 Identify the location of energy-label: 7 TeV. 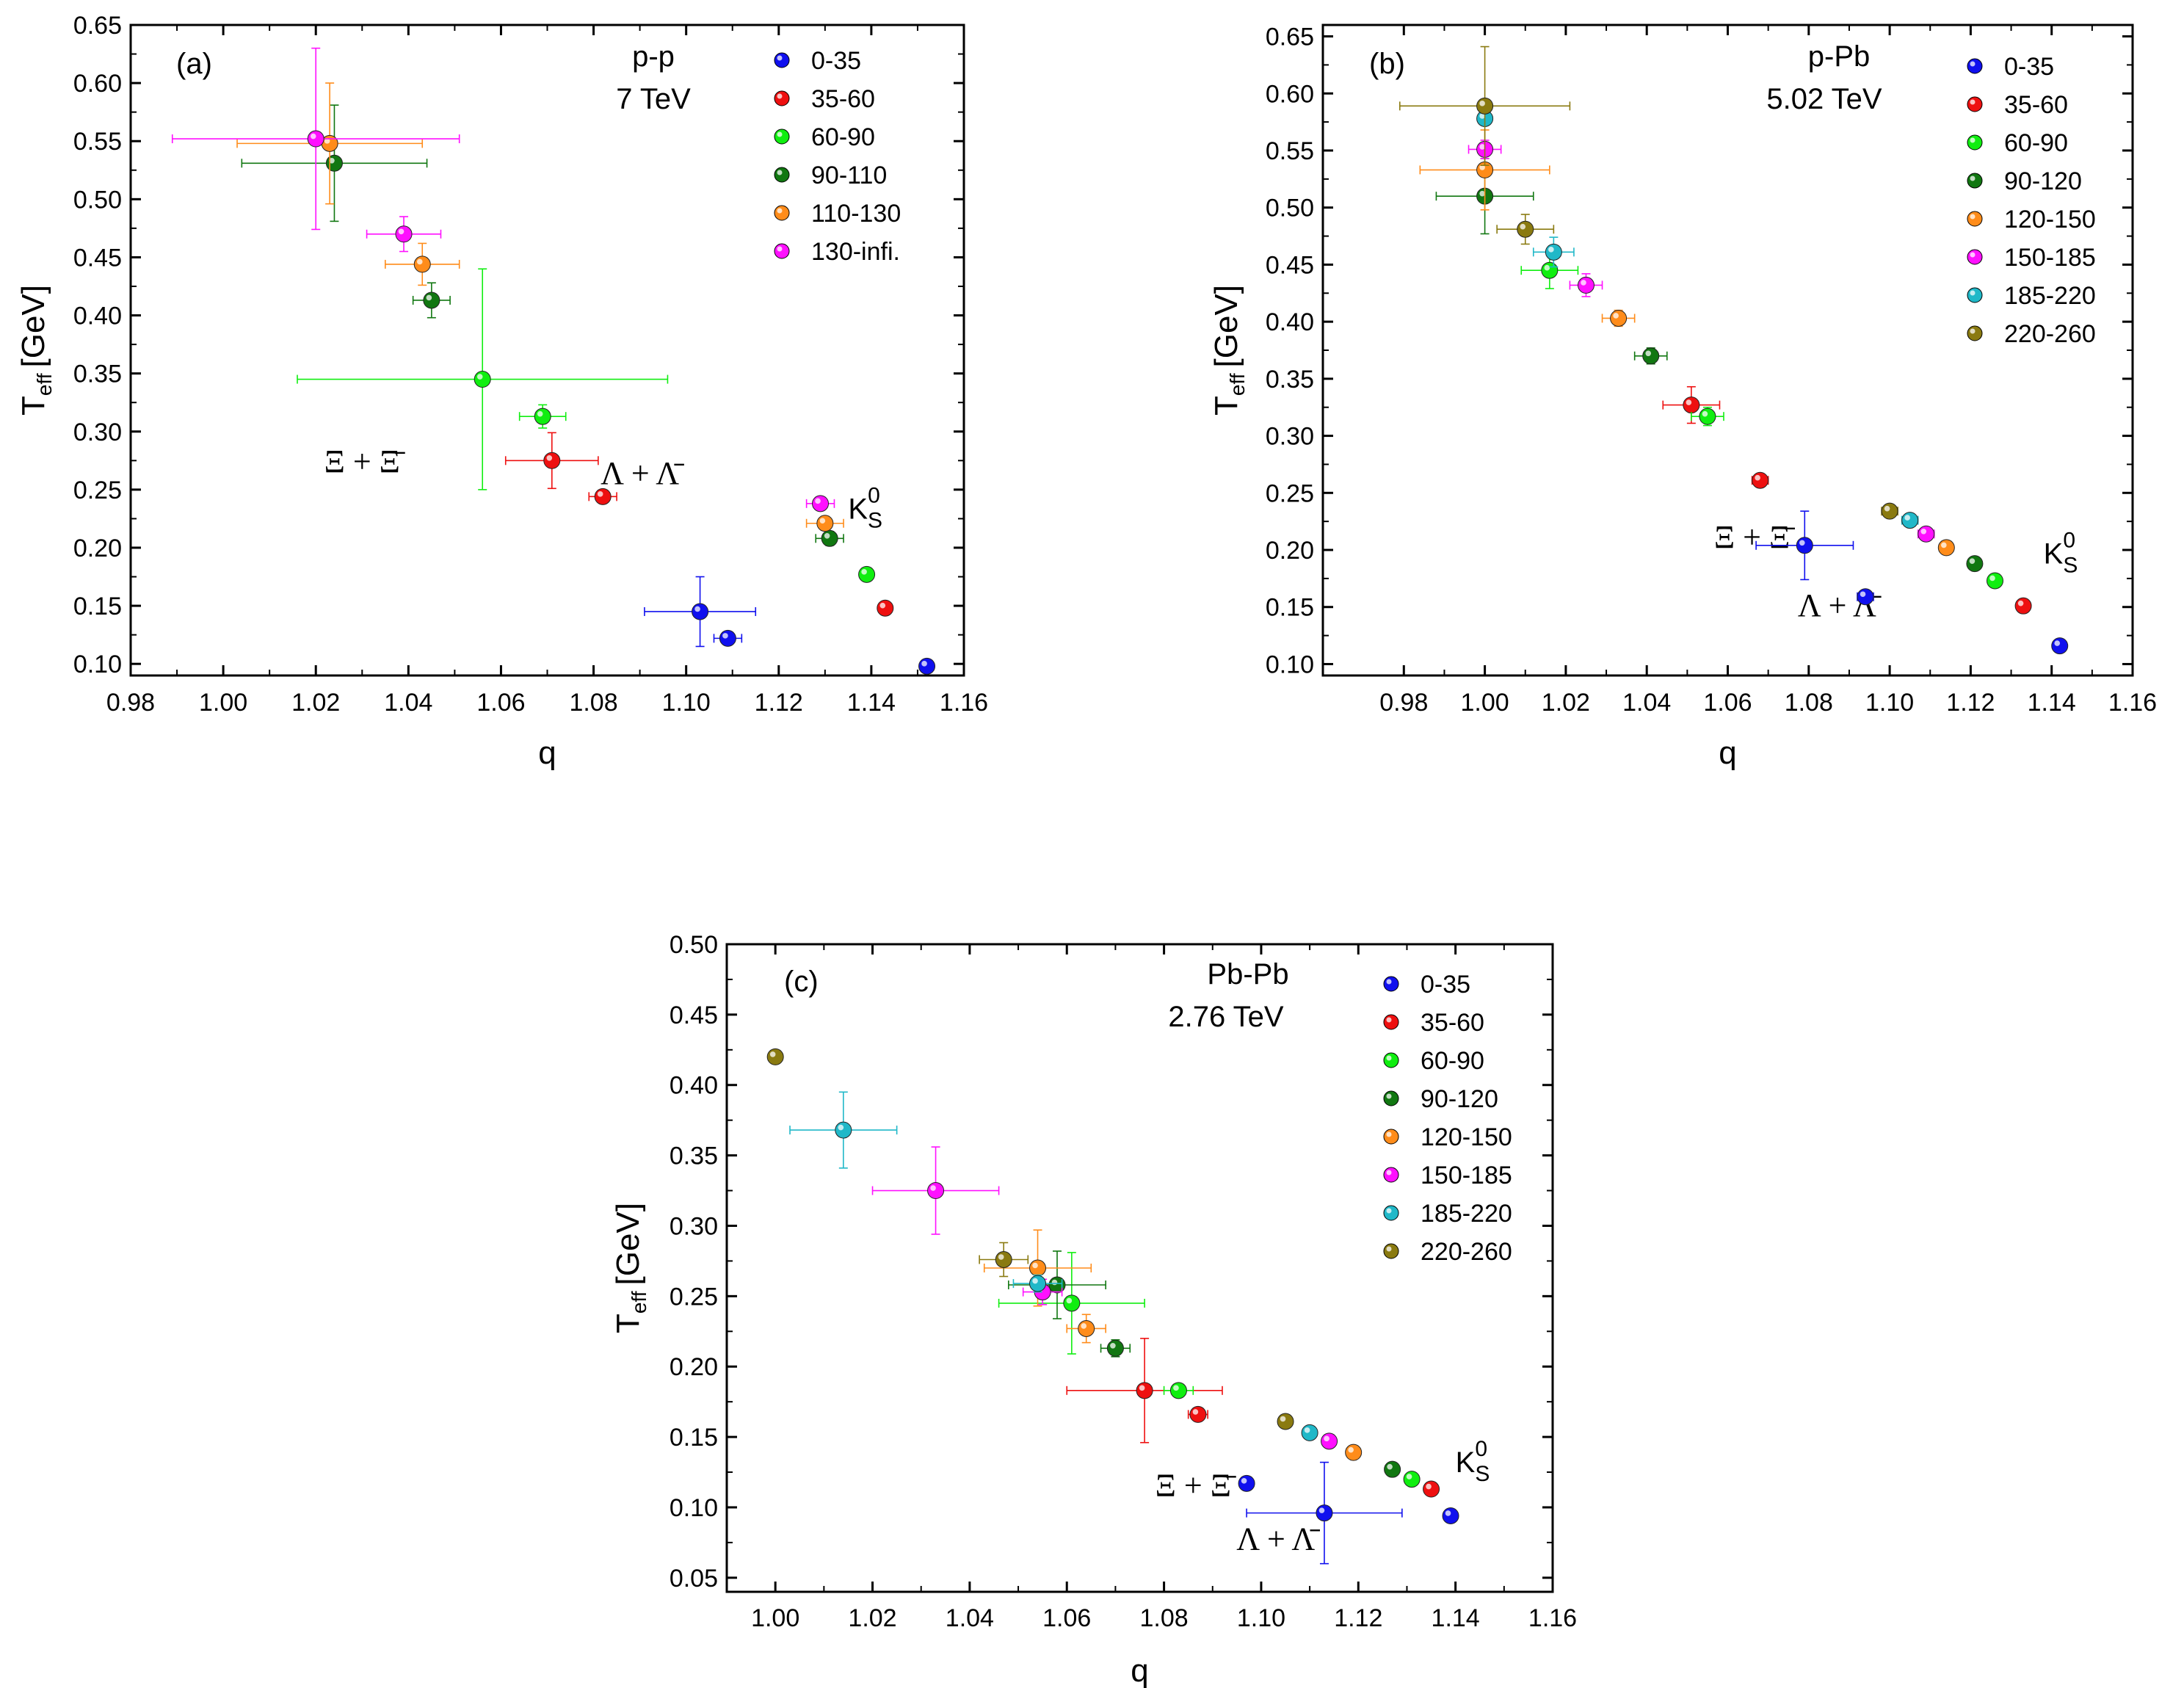
(653, 99).